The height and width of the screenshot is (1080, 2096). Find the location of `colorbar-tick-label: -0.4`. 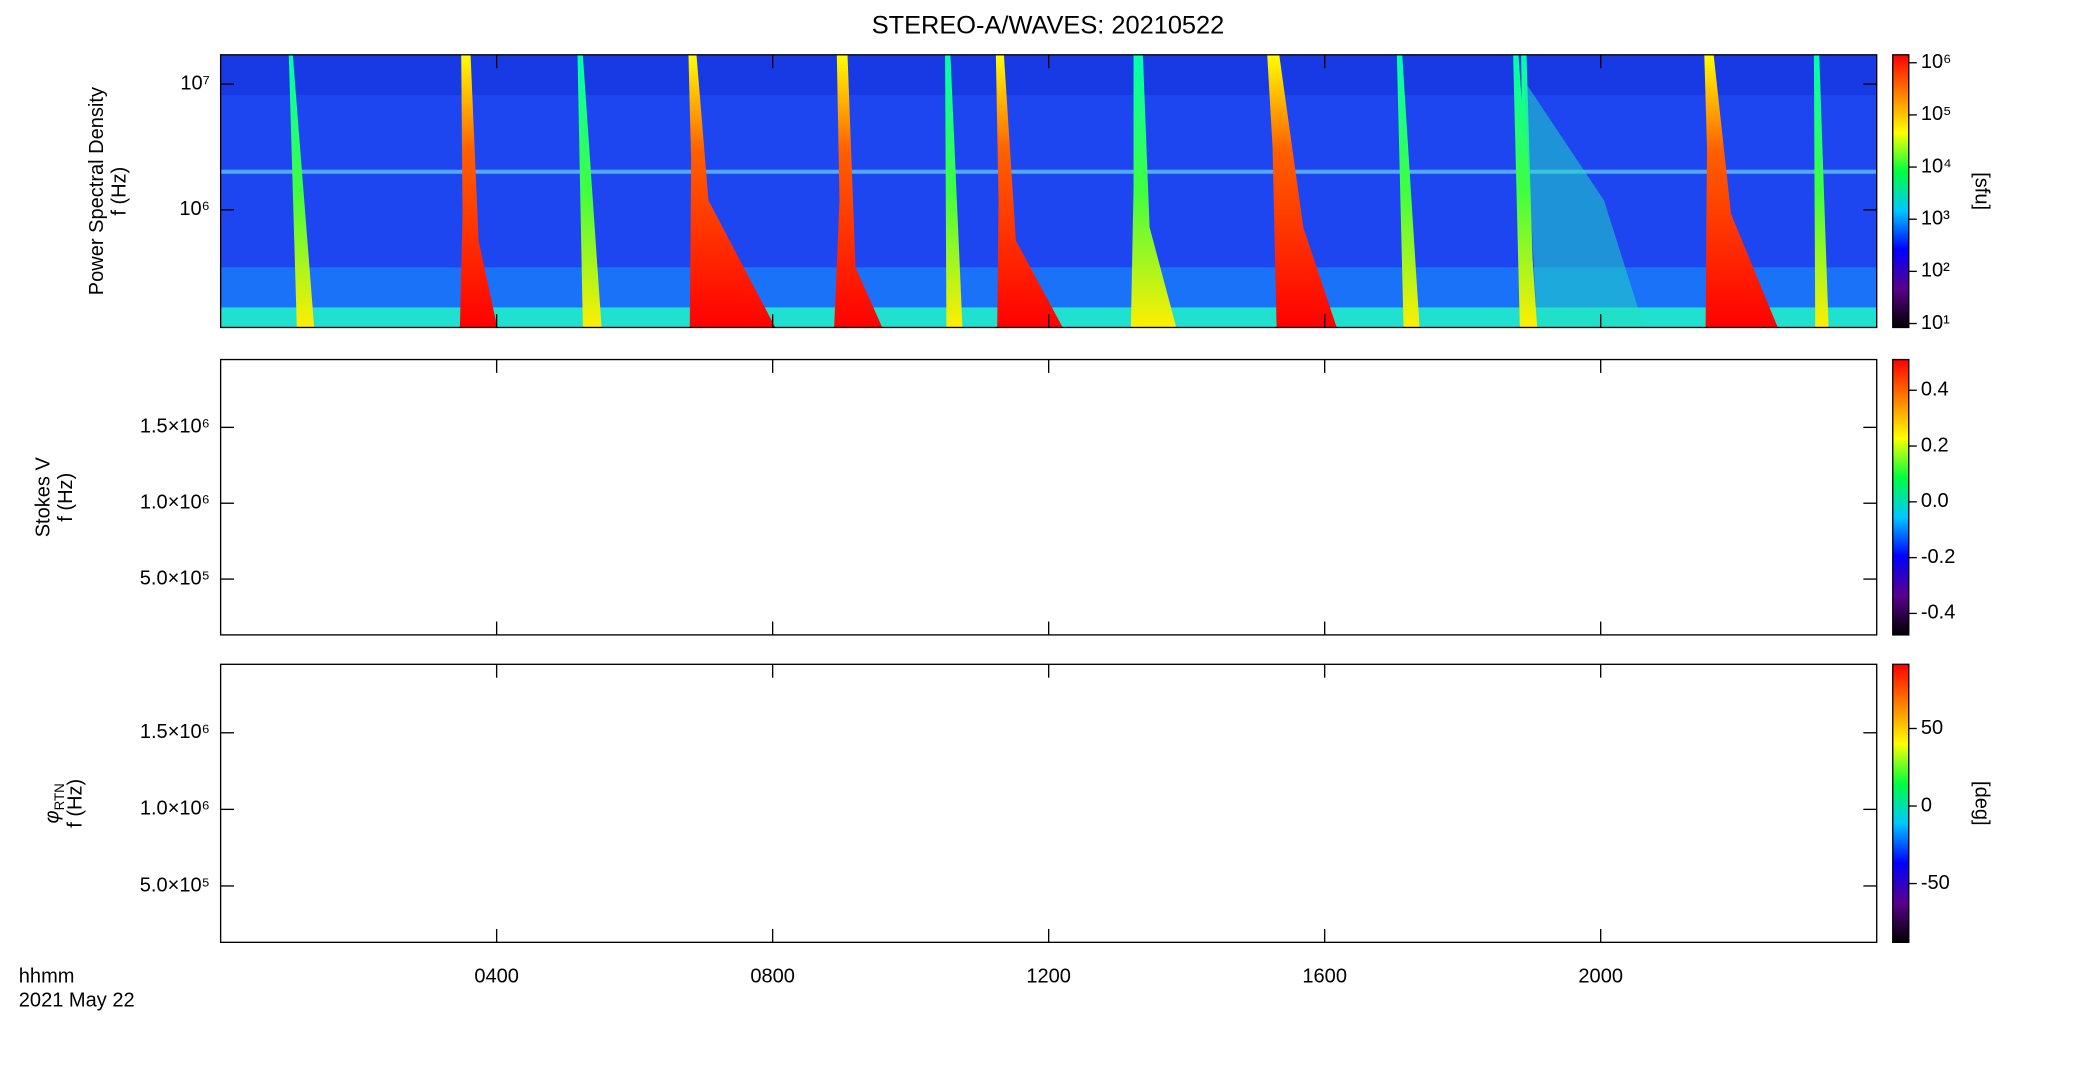

colorbar-tick-label: -0.4 is located at coordinates (1938, 613).